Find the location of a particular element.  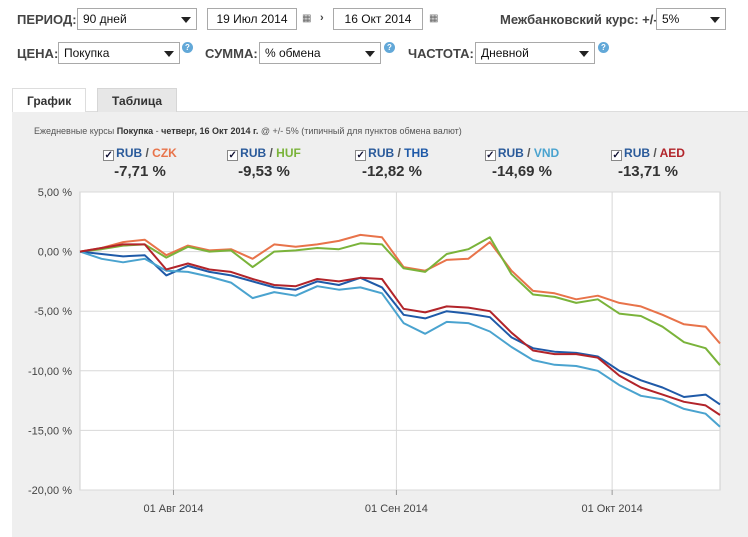

legend-item-czk: ✓ RUB / CZK -7,71 % is located at coordinates (140, 163).